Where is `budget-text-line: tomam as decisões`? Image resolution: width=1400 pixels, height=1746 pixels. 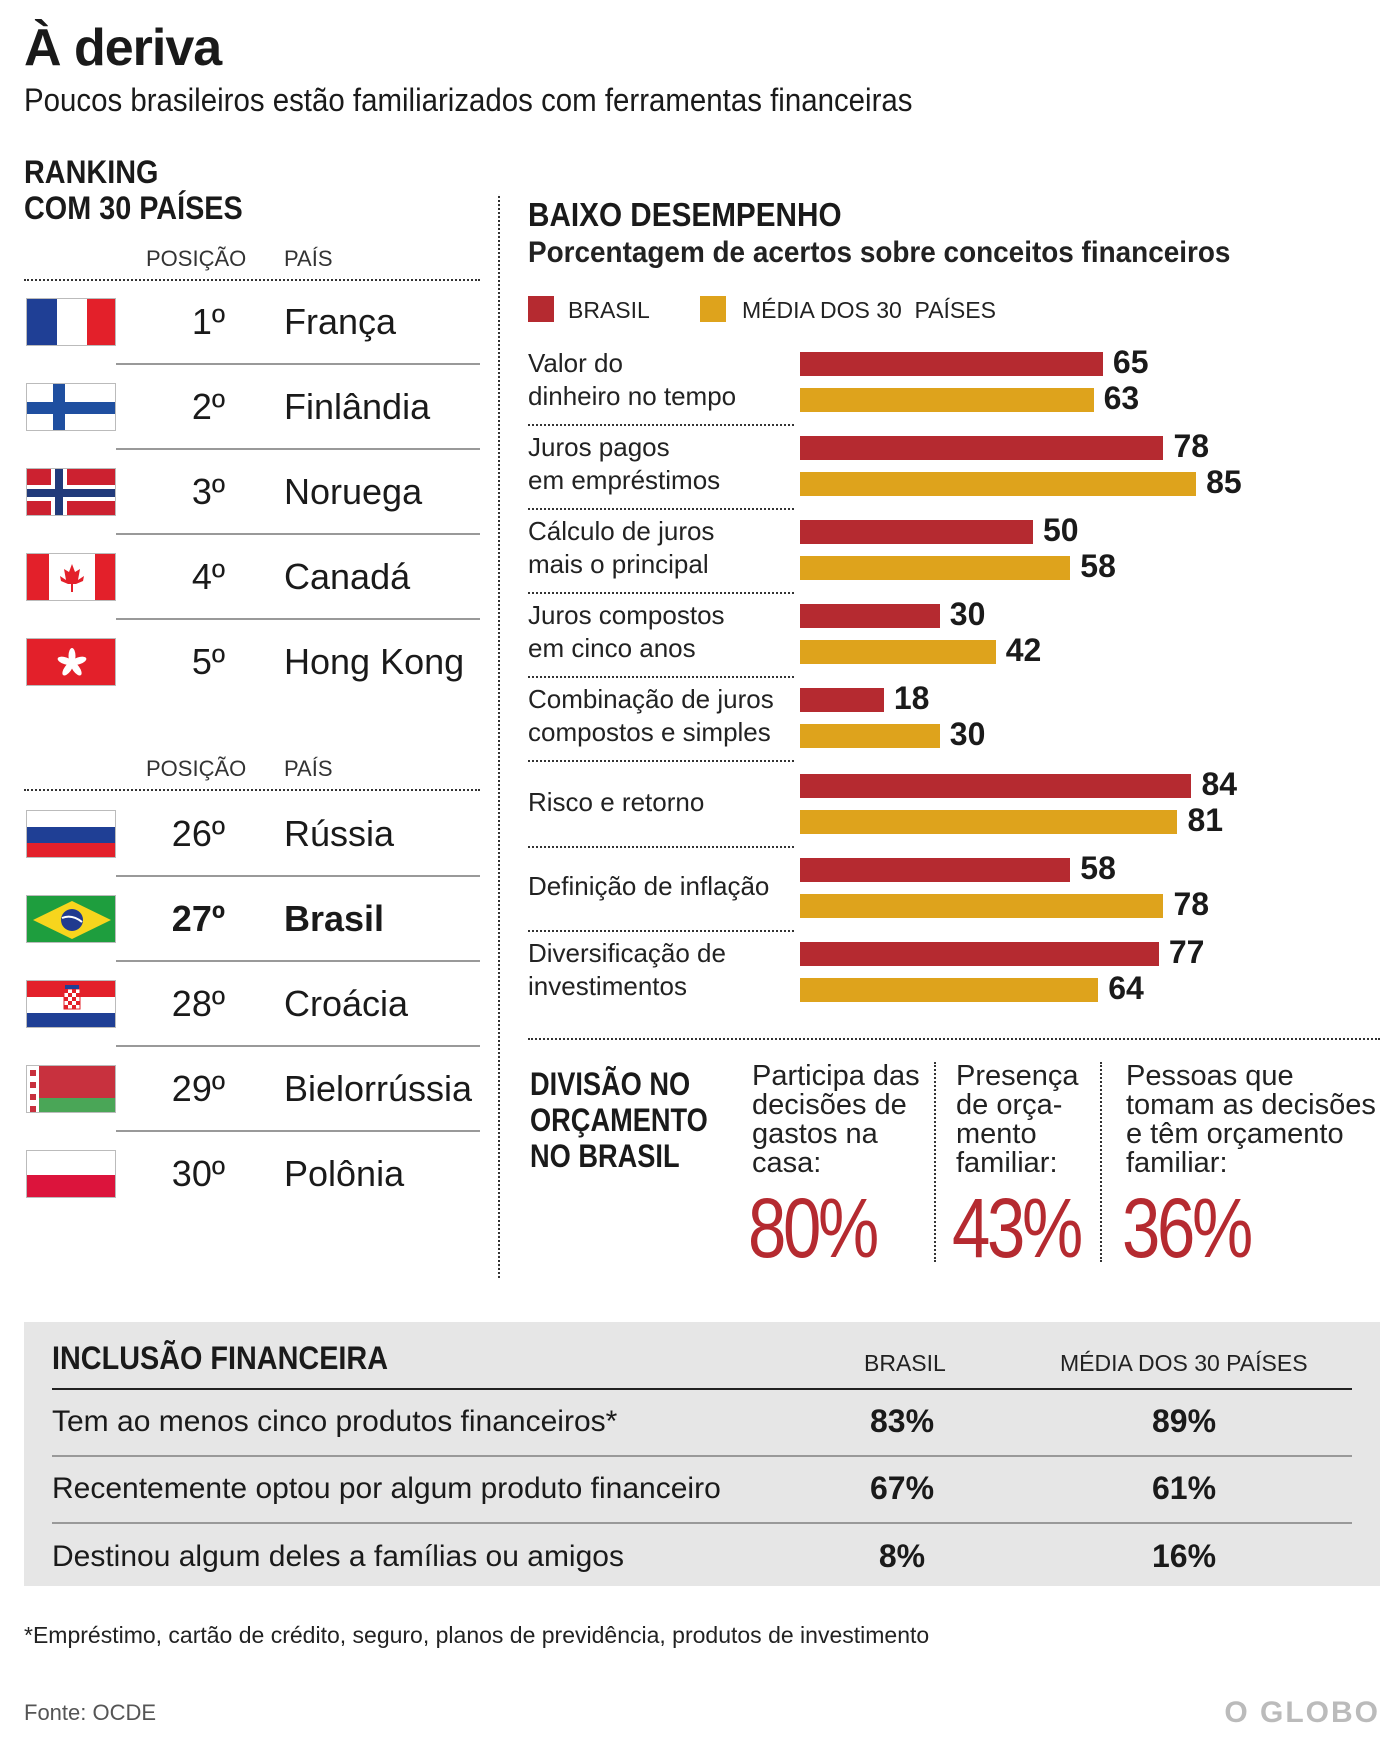 budget-text-line: tomam as decisões is located at coordinates (1251, 1105).